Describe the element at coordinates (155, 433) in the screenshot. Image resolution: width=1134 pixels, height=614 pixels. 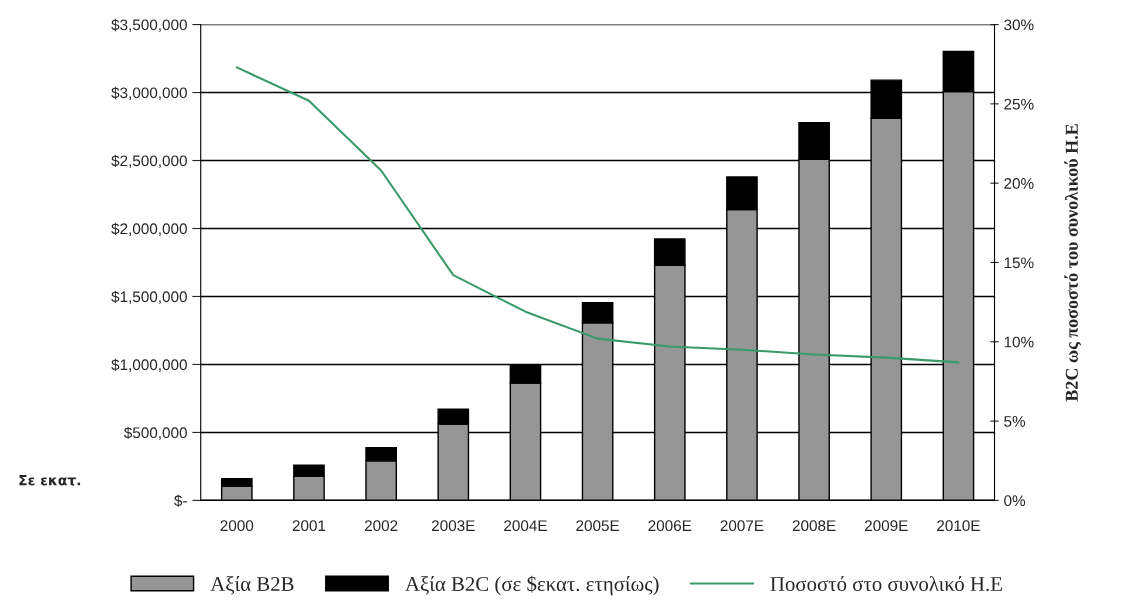
I see `y-tick-label: $500,000` at that location.